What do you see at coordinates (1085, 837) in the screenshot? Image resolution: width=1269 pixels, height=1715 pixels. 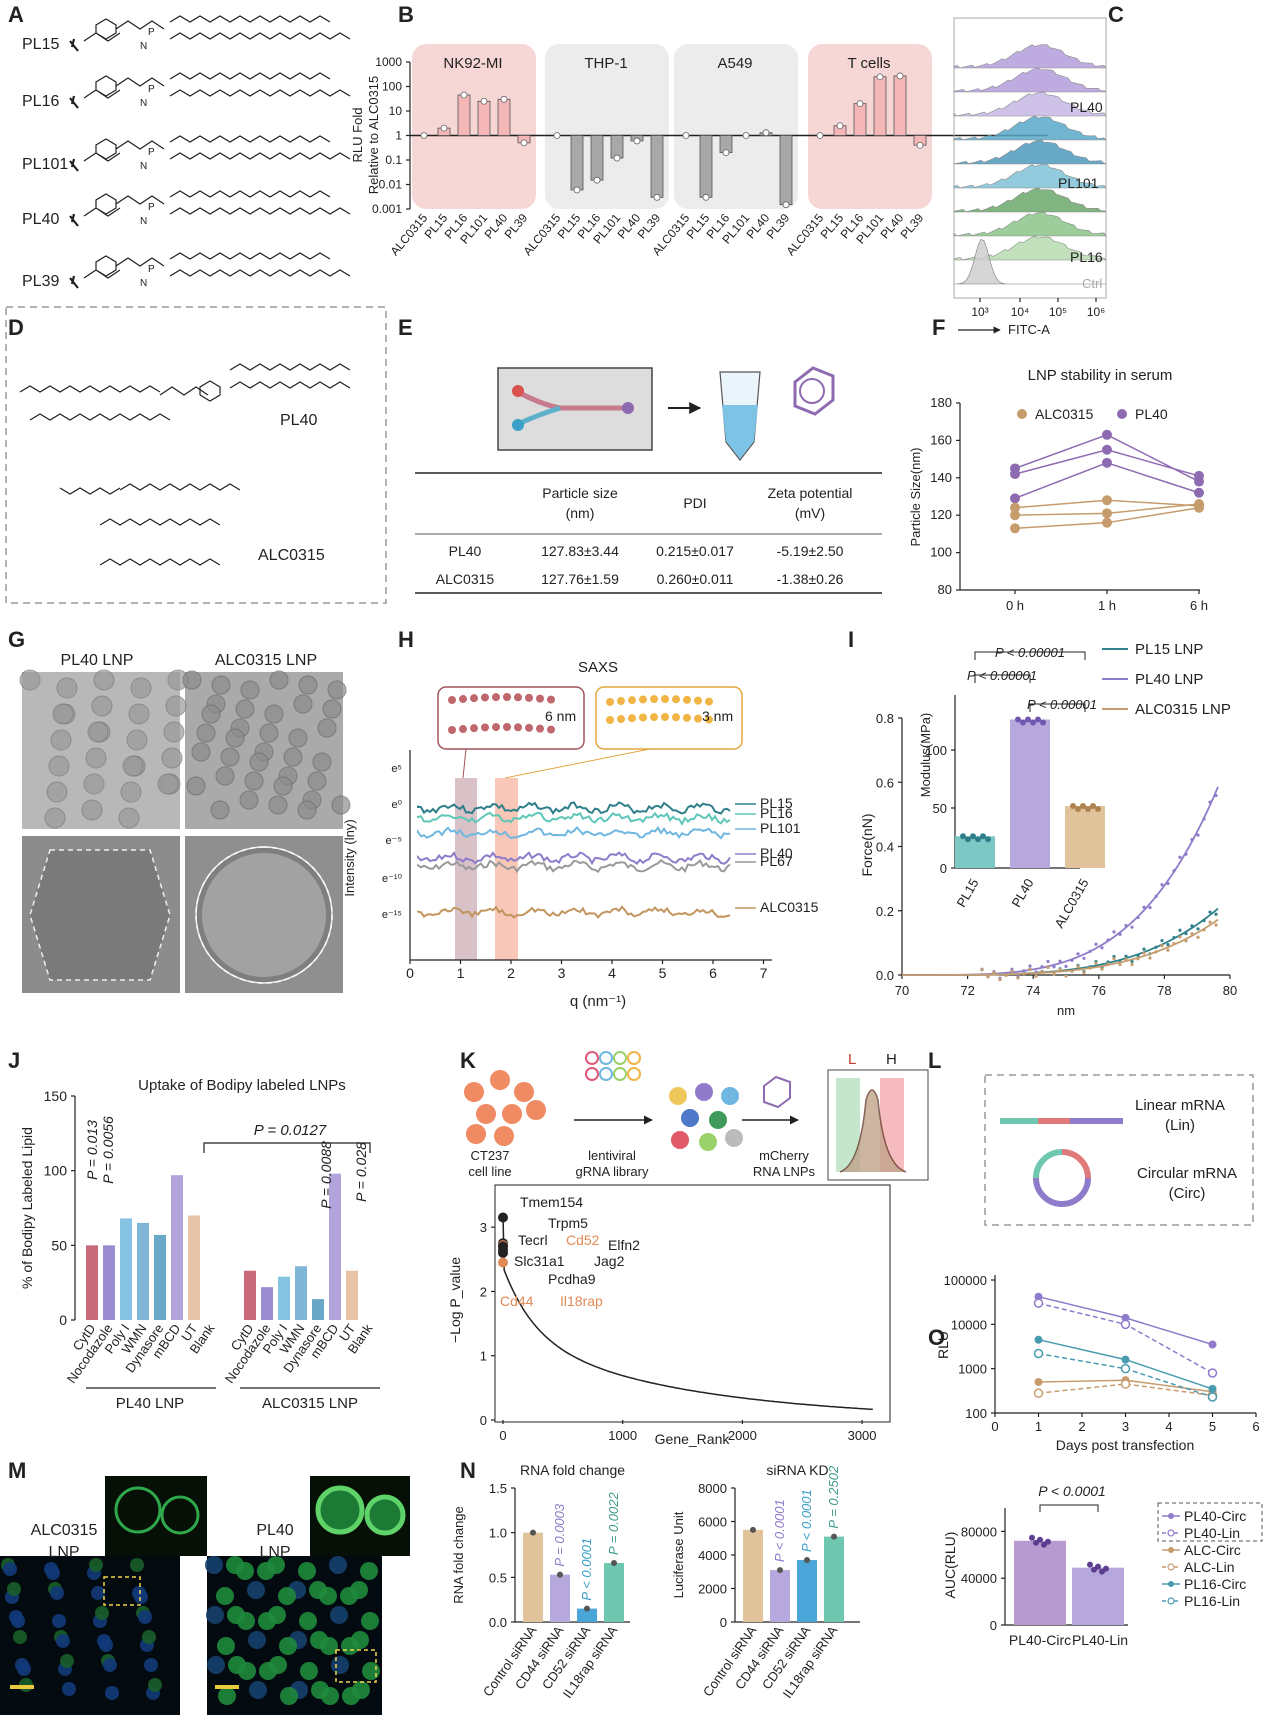 I see `inset-bar` at bounding box center [1085, 837].